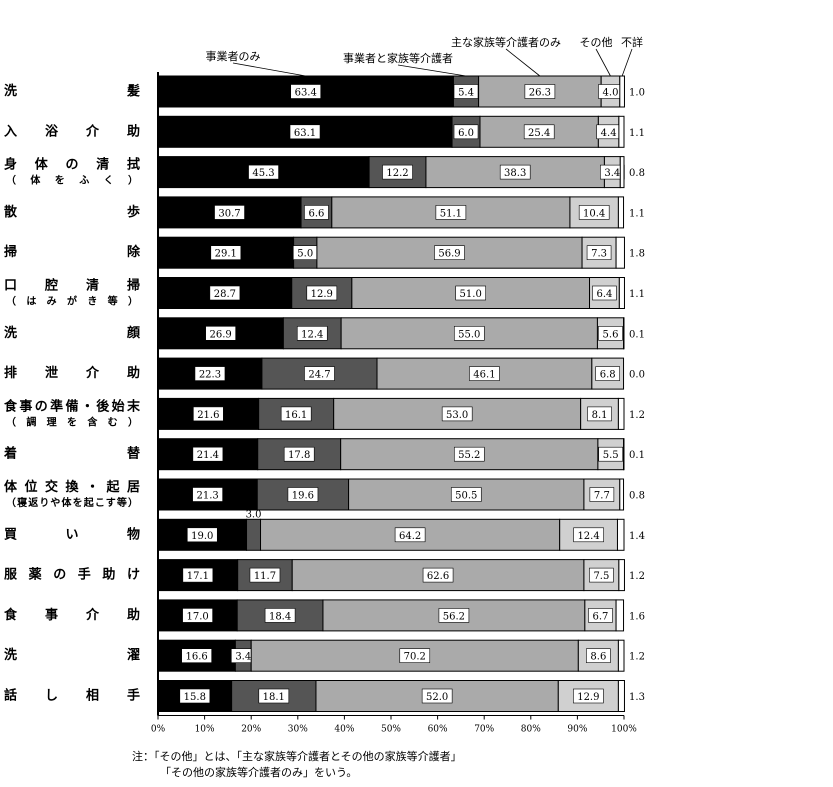 The image size is (833, 787). I want to click on legend-label: 主な家族等介護者のみ, so click(506, 42).